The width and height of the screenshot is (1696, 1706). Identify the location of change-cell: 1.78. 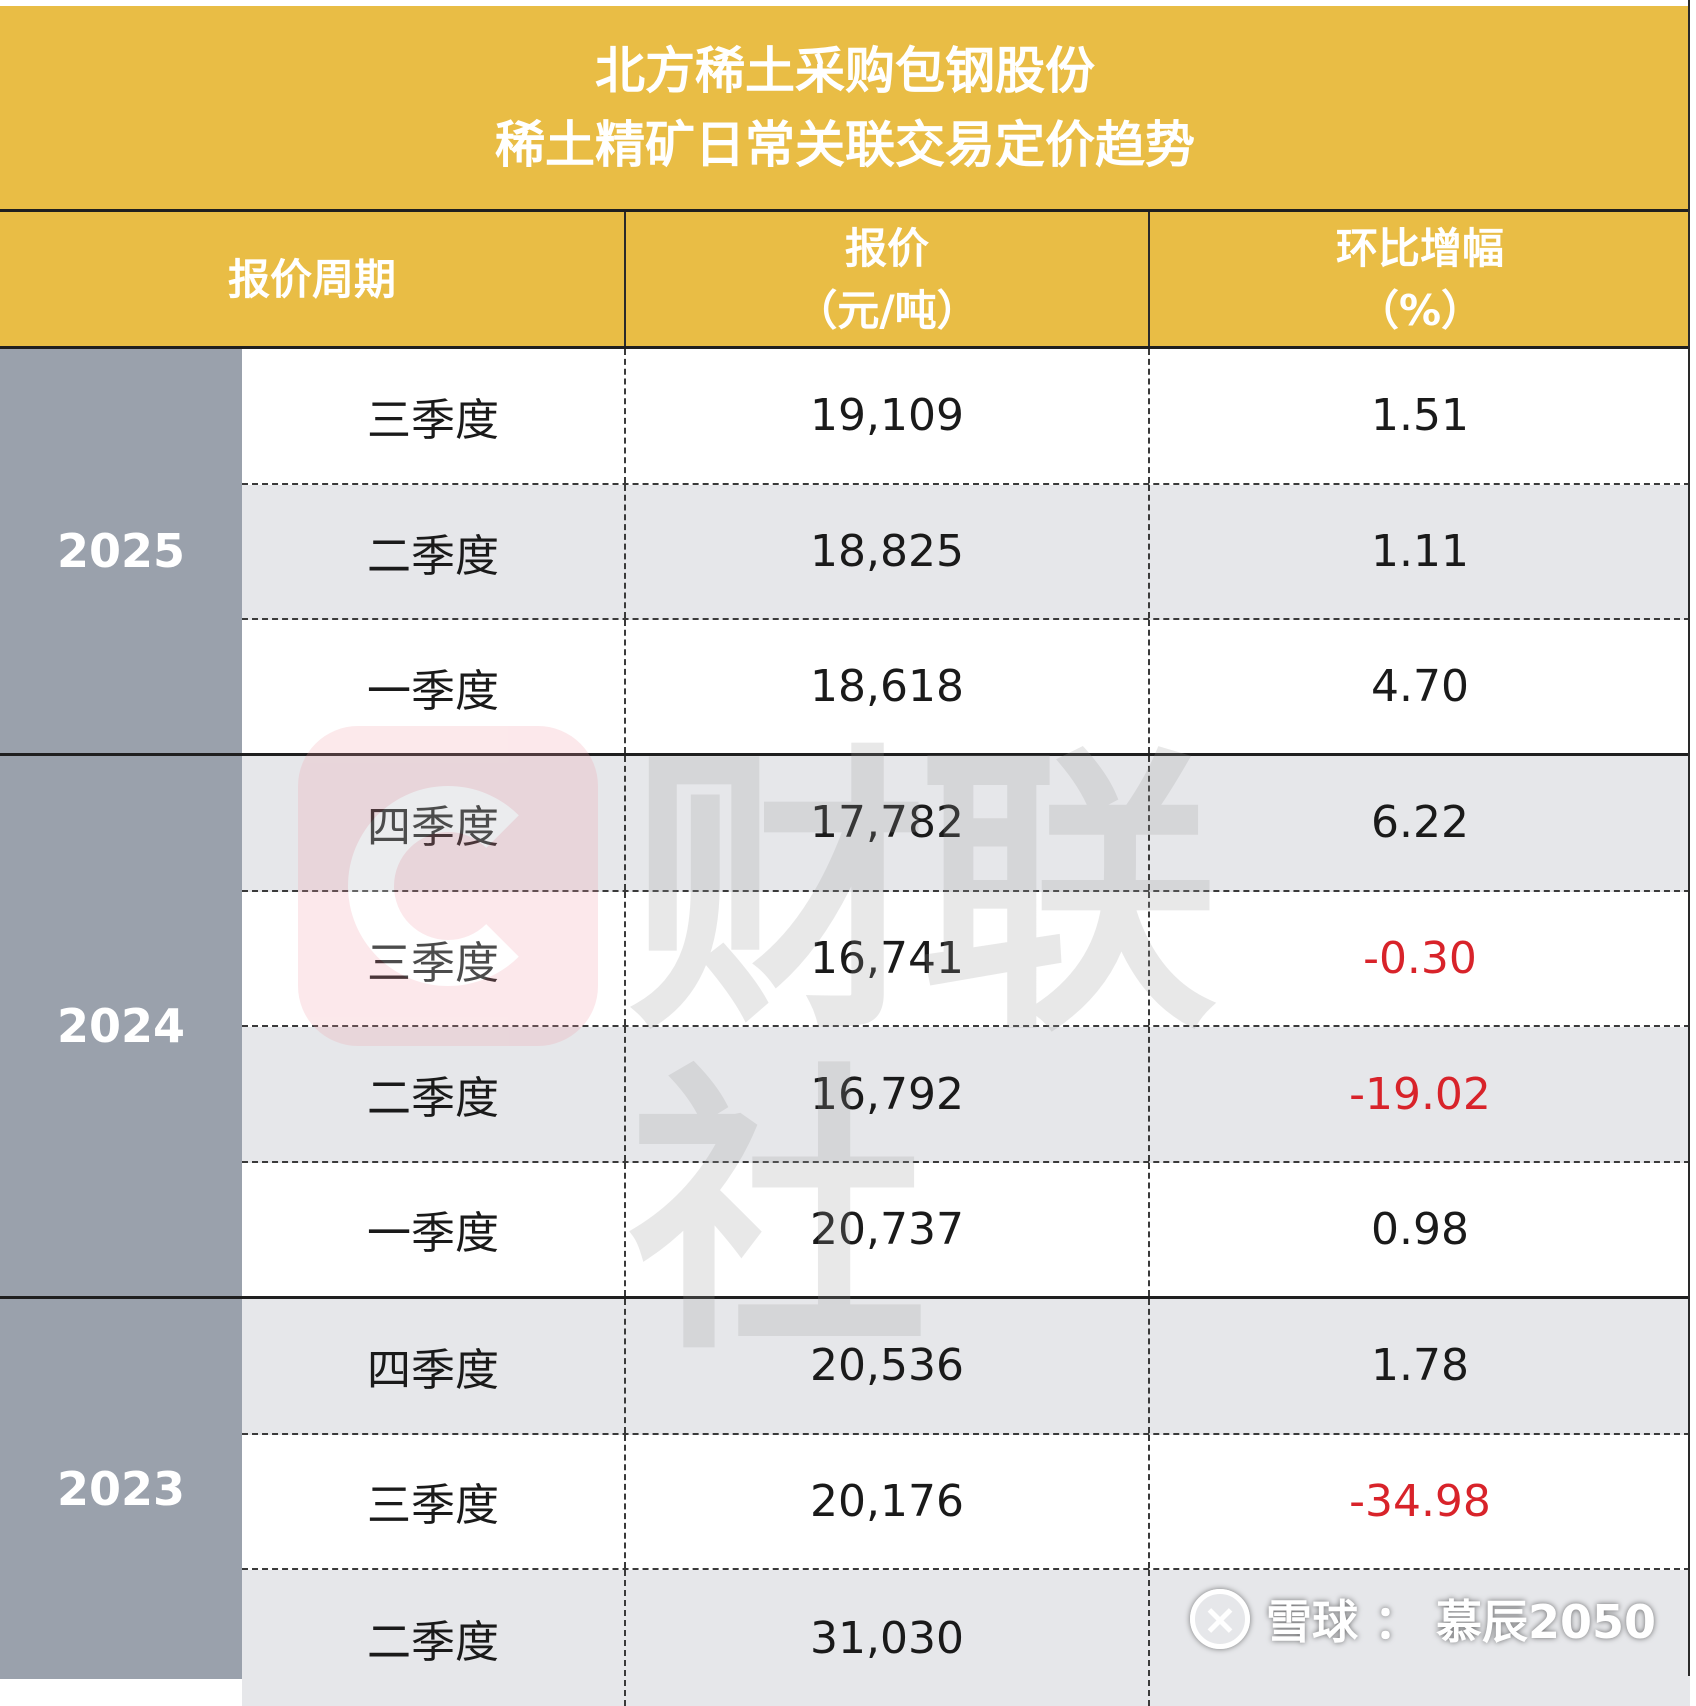
(1420, 1366).